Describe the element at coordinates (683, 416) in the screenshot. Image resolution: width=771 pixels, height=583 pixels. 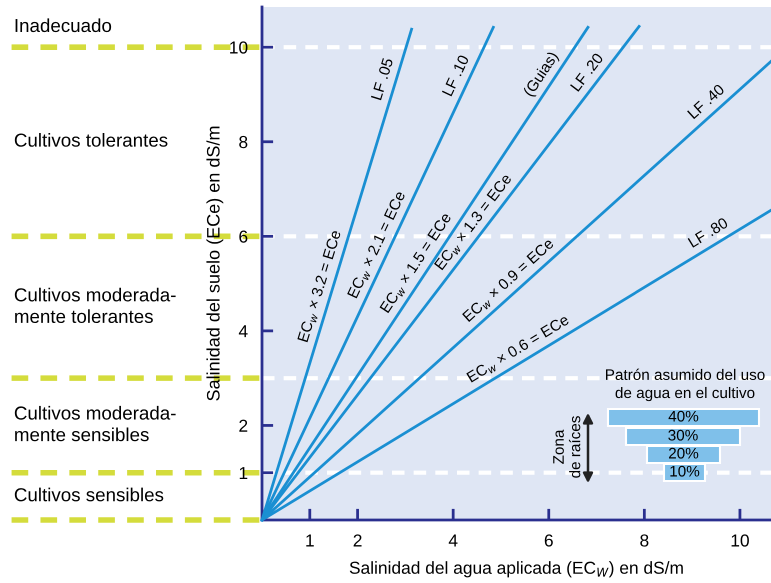
I see `annotation: 40%` at that location.